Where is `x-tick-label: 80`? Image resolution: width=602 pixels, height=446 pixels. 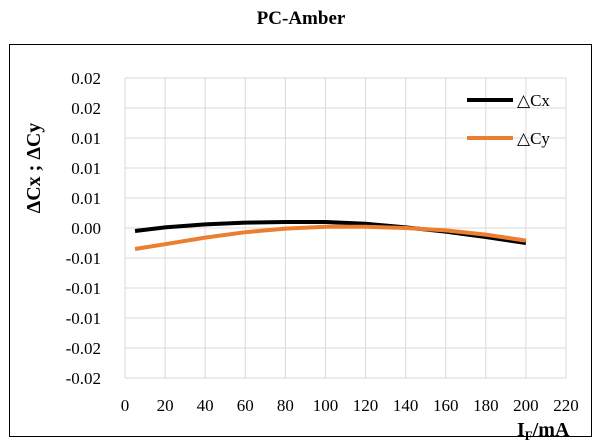 x-tick-label: 80 is located at coordinates (285, 405).